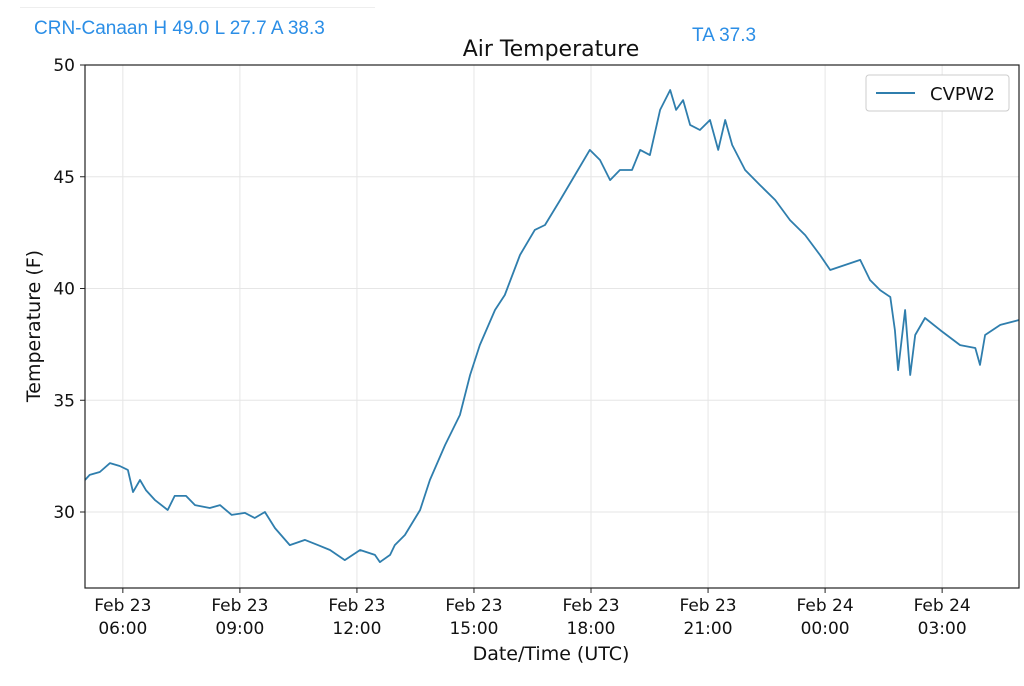 Image resolution: width=1024 pixels, height=686 pixels. What do you see at coordinates (708, 629) in the screenshot?
I see `x-tick-label-time: 21:00` at bounding box center [708, 629].